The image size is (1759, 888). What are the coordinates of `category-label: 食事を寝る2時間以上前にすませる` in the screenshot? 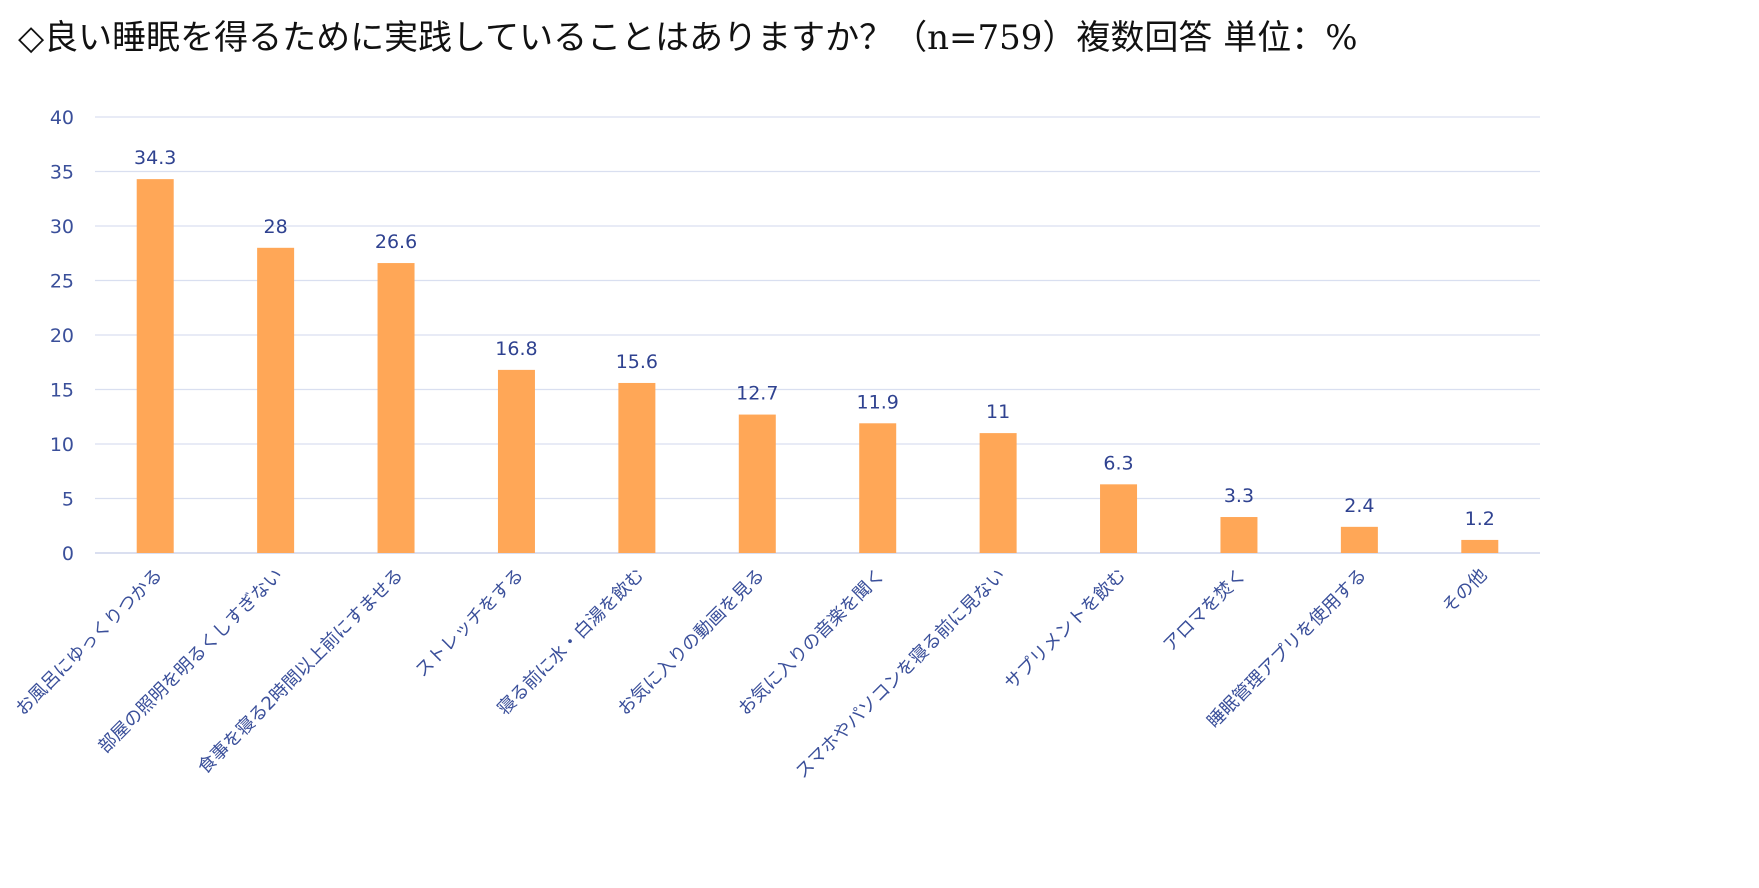 It's located at (301, 672).